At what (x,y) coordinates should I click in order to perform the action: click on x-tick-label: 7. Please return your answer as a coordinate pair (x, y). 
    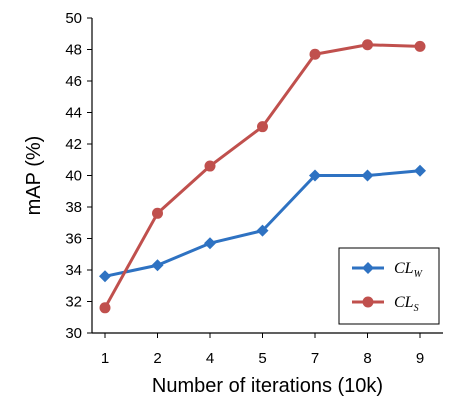
    Looking at the image, I should click on (315, 358).